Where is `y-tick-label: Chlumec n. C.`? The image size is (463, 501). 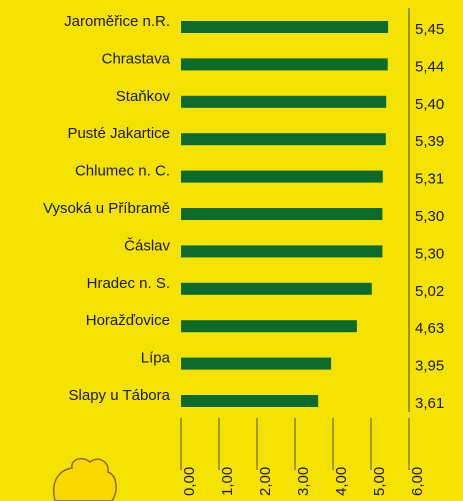 y-tick-label: Chlumec n. C. is located at coordinates (122, 171).